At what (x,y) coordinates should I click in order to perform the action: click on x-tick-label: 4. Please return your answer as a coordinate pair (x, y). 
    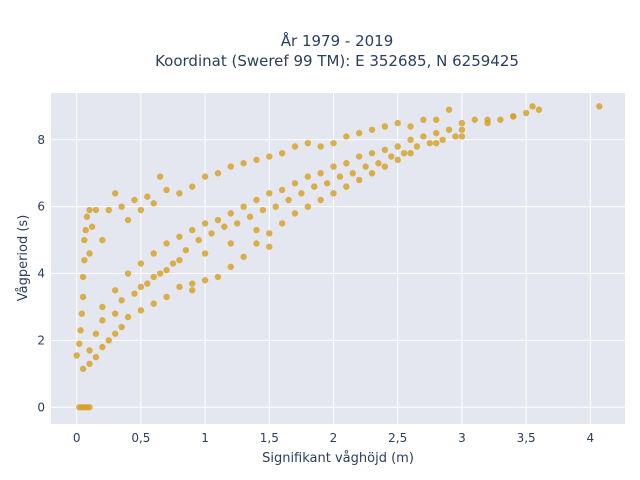
    Looking at the image, I should click on (591, 438).